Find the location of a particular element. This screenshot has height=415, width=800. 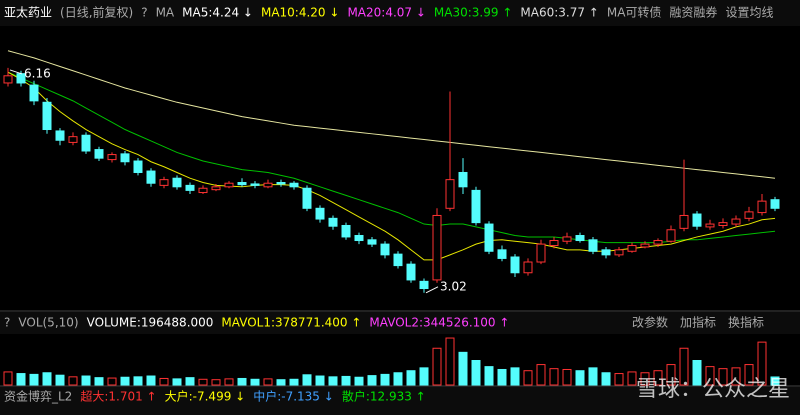

label: VOLUME:196488.000 is located at coordinates (150, 323).